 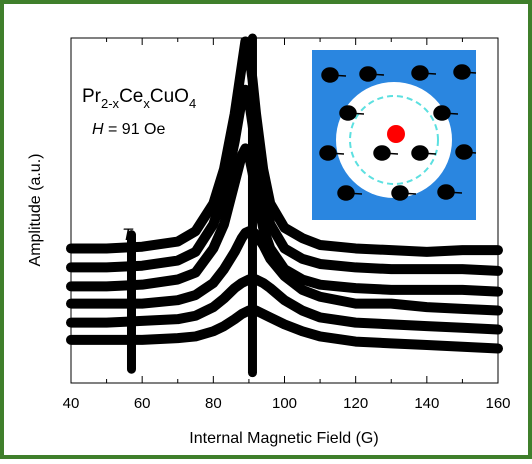 I want to click on x-tick-label: 140, so click(x=426, y=403).